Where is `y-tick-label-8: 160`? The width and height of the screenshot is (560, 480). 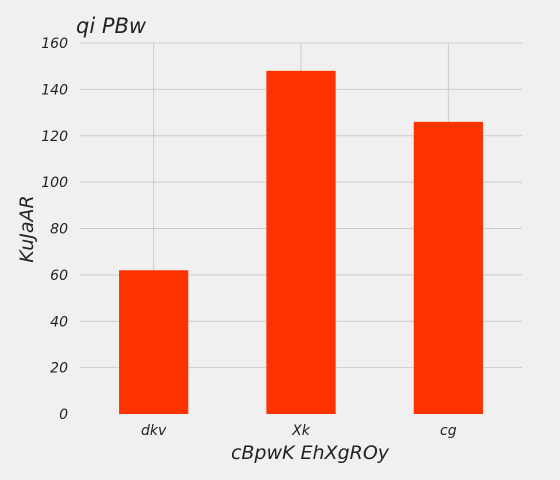 y-tick-label-8: 160 is located at coordinates (54, 44).